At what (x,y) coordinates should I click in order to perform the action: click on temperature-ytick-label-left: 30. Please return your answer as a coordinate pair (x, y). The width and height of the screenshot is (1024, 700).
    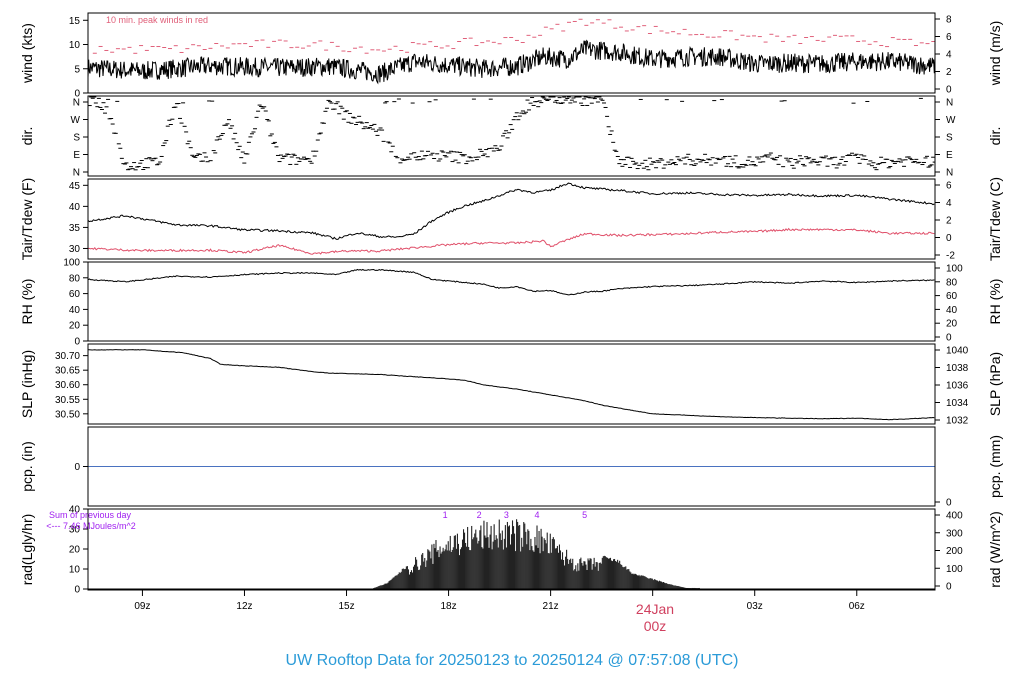
    Looking at the image, I should click on (75, 249).